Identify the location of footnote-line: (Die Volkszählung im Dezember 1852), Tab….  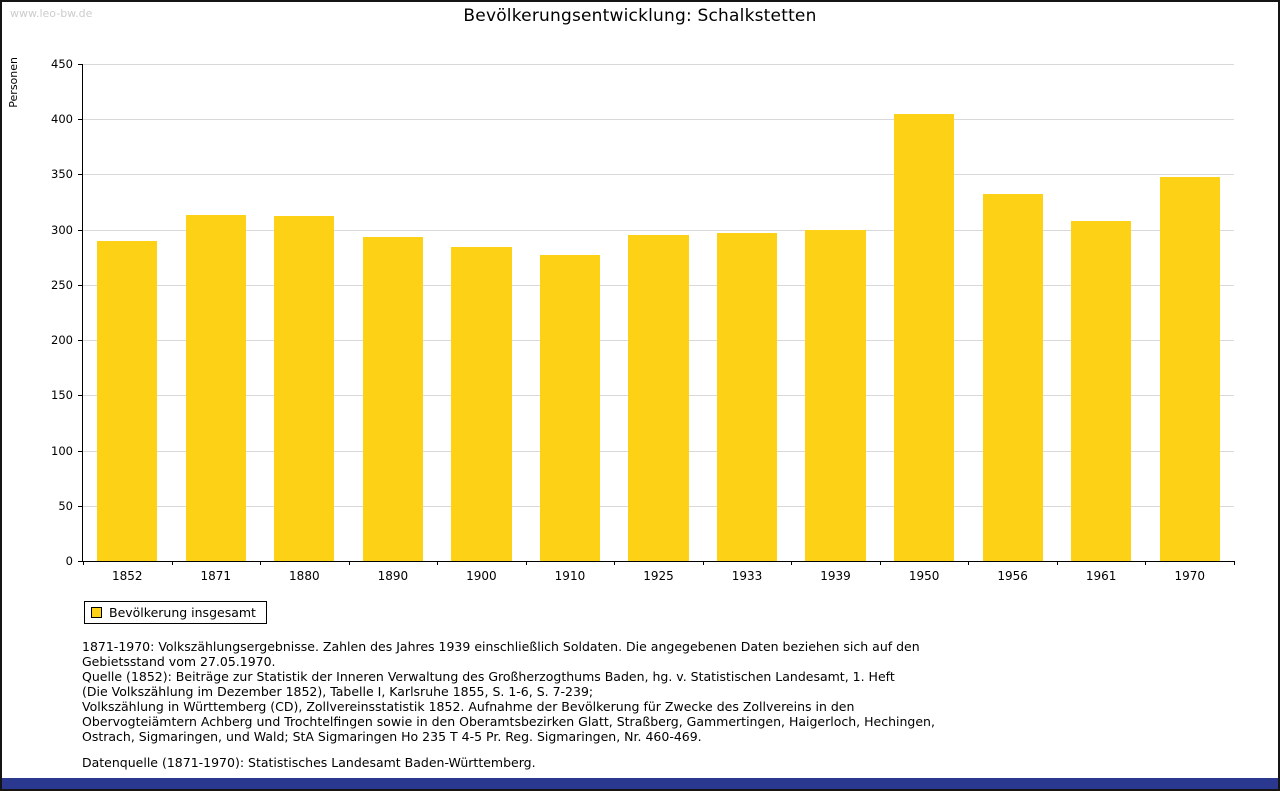
(338, 691).